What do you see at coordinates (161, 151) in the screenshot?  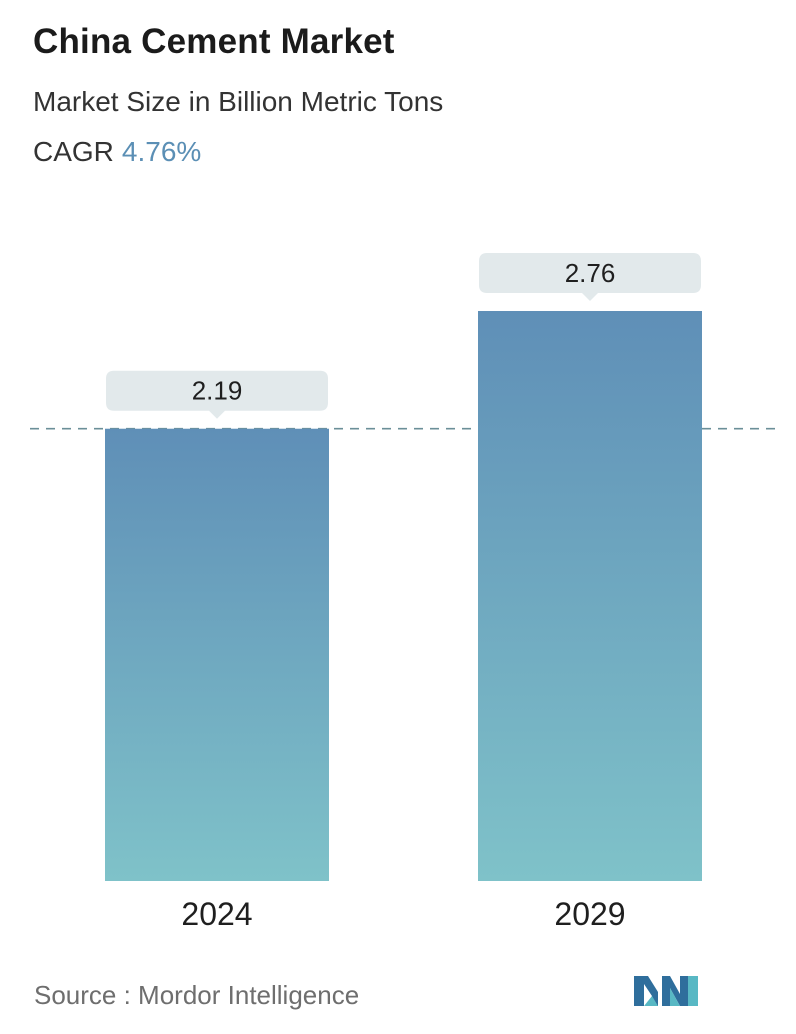 I see `cagr-value: 4.76%` at bounding box center [161, 151].